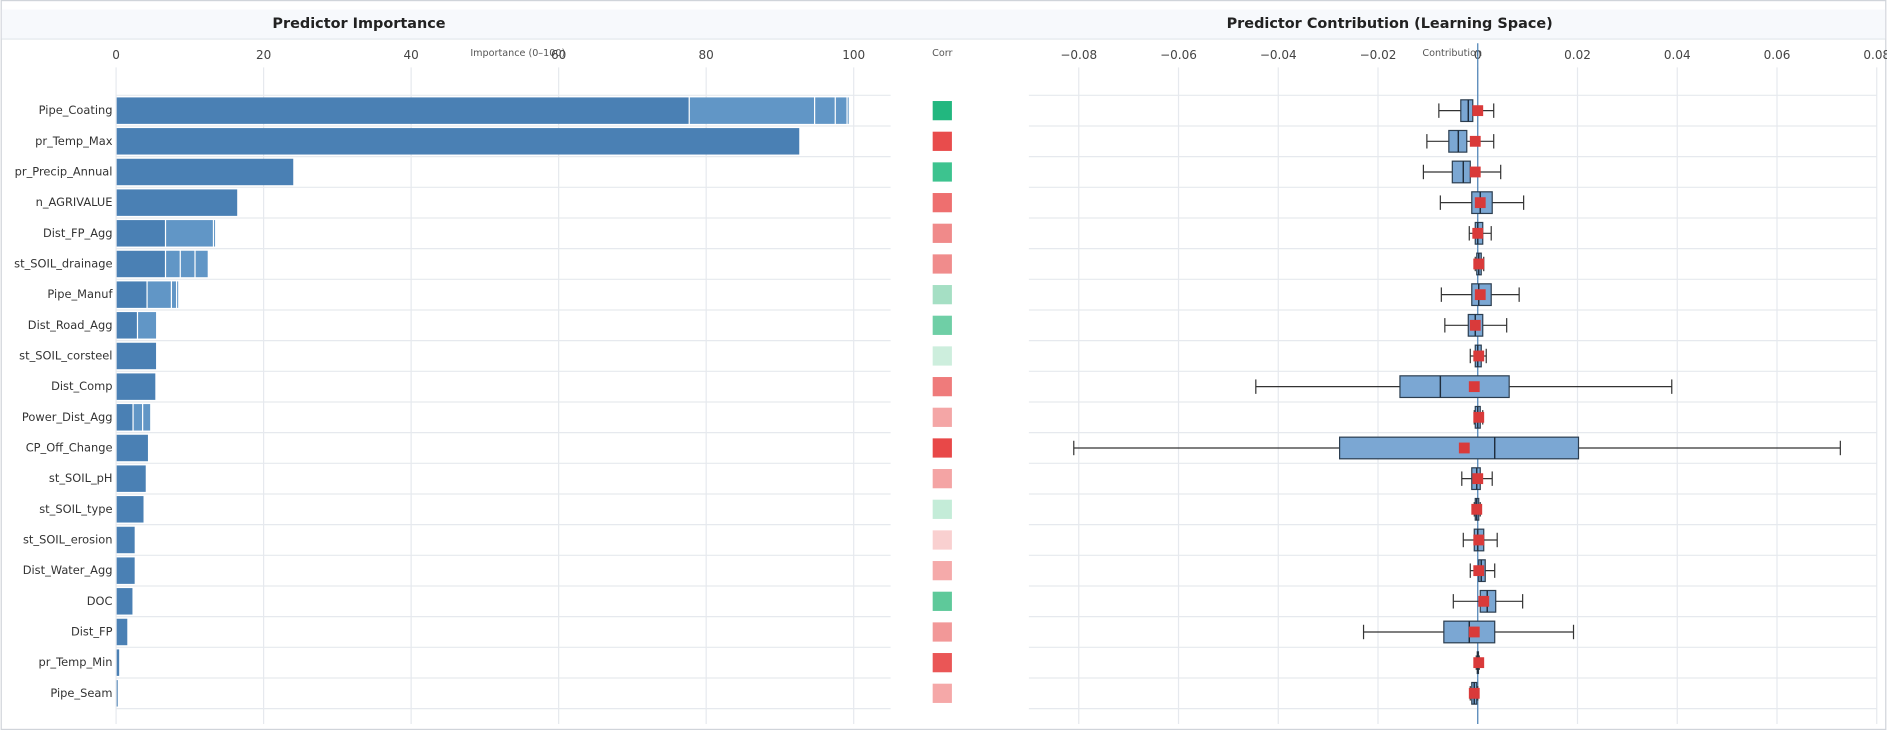  Describe the element at coordinates (1278, 55) in the screenshot. I see `x-tick-label: −0.04` at that location.